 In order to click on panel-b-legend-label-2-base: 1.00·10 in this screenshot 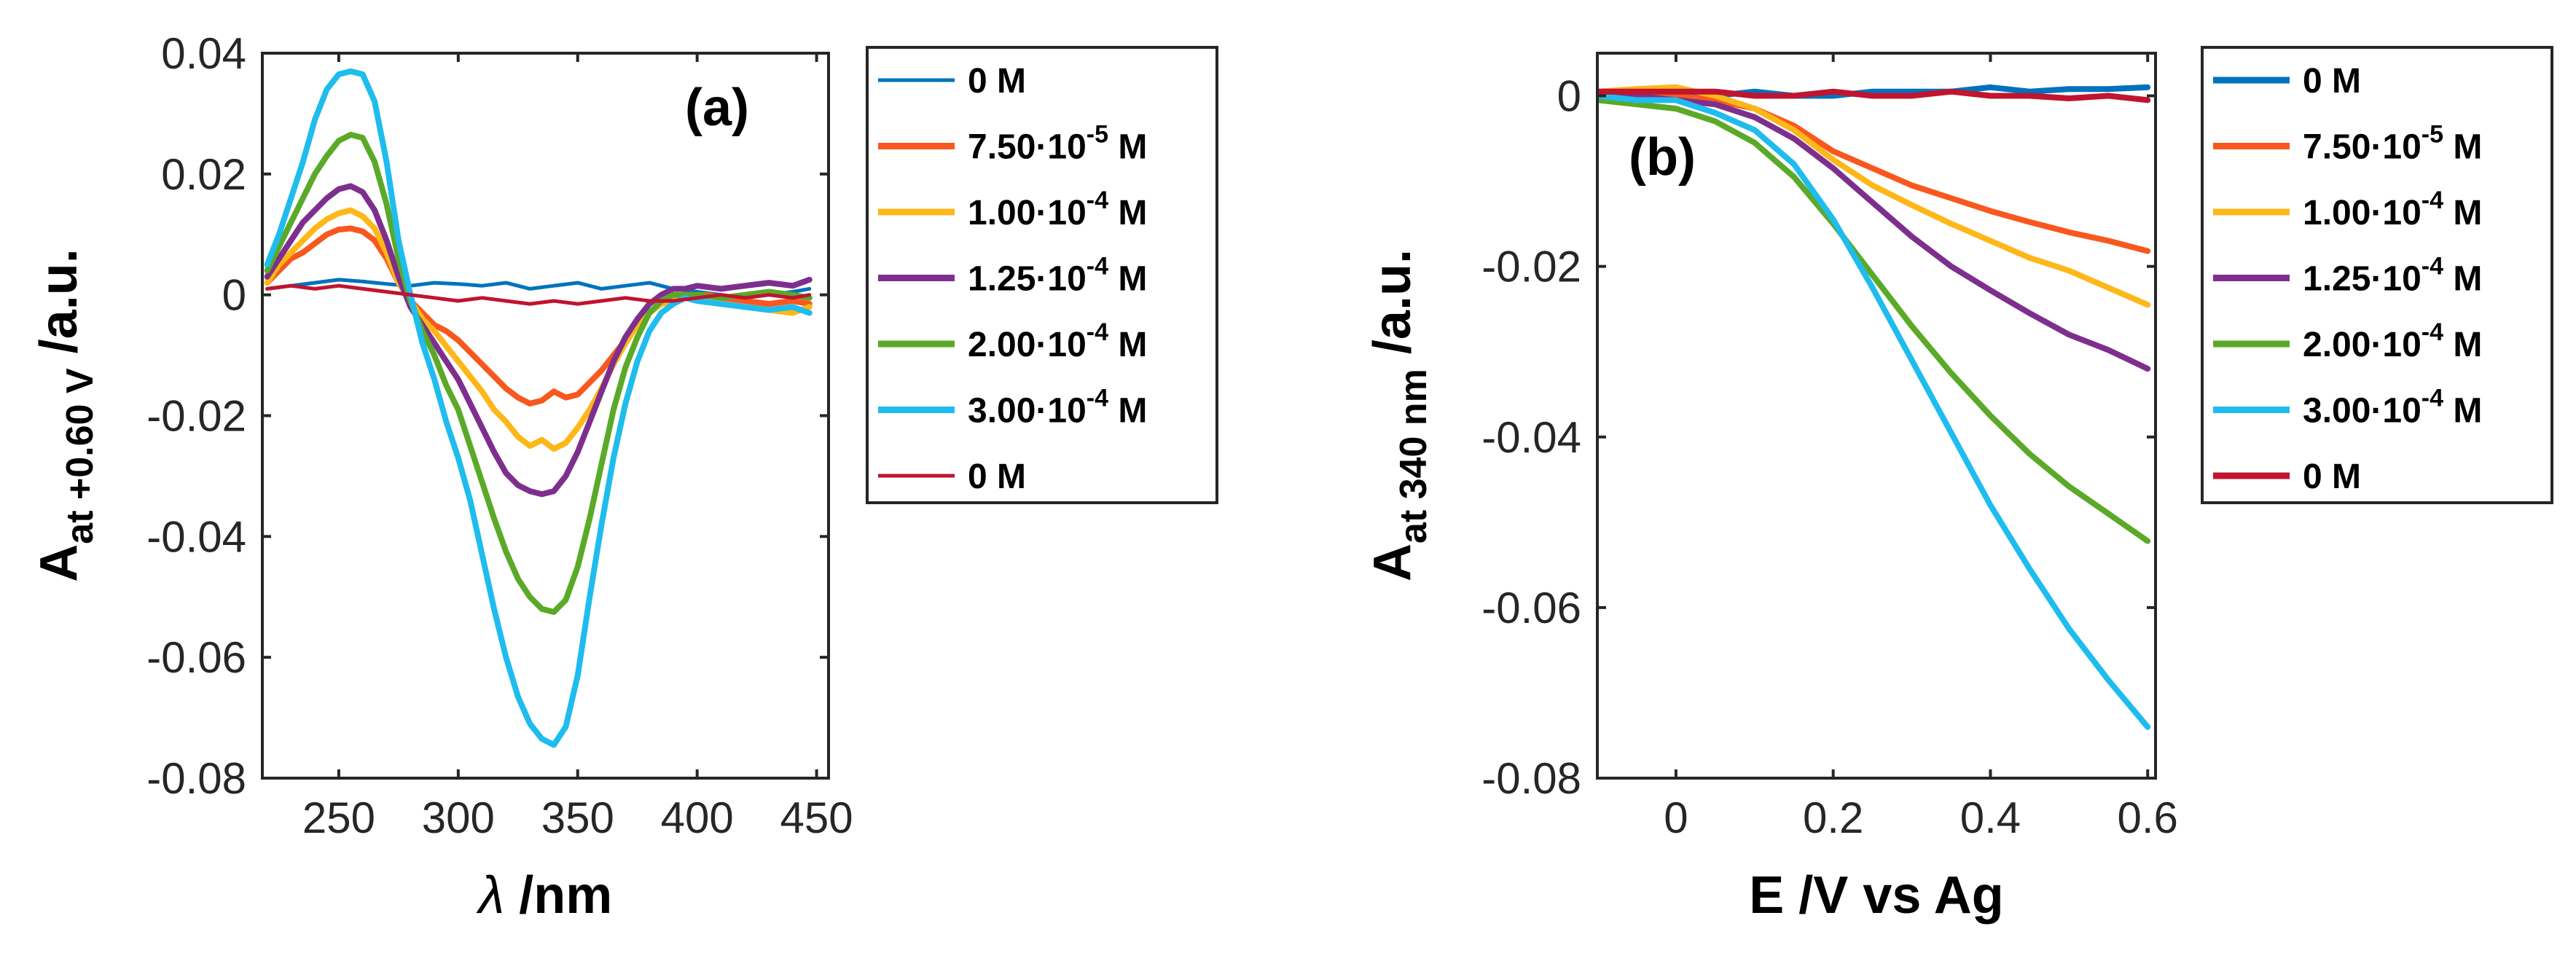, I will do `click(2362, 213)`.